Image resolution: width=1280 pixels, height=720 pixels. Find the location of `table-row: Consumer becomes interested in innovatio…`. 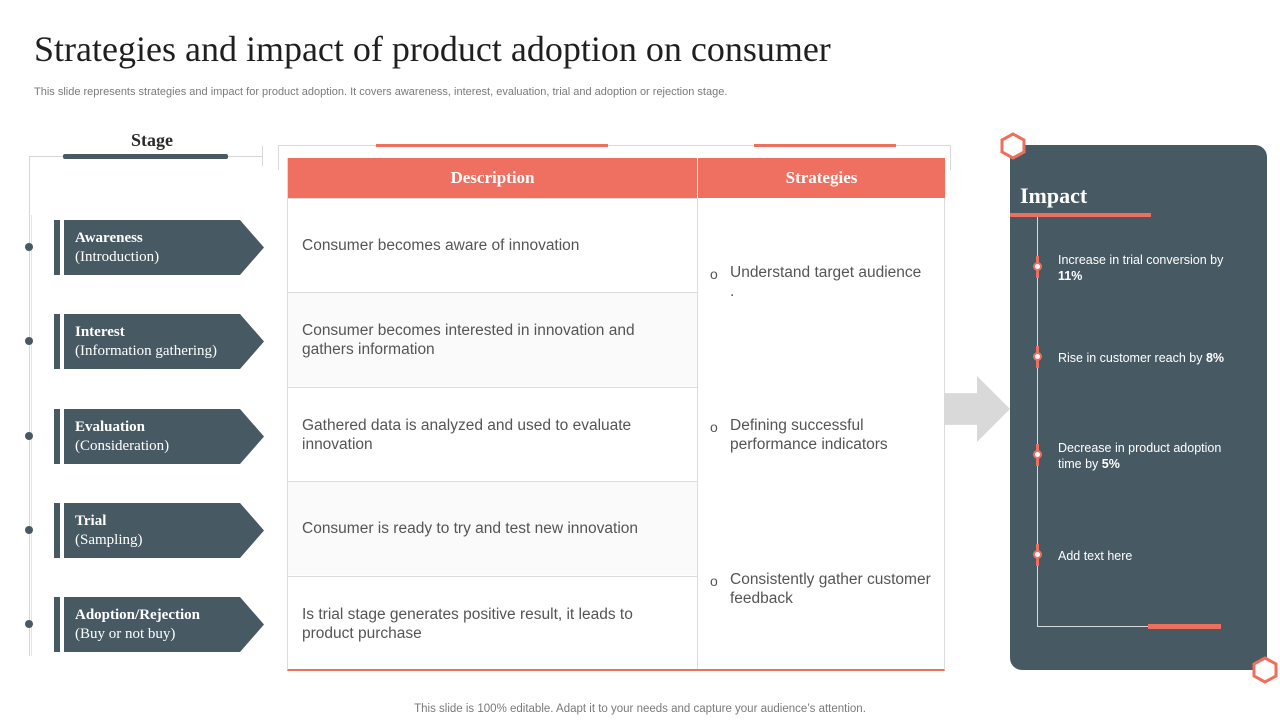

table-row: Consumer becomes interested in innovatio… is located at coordinates (492, 339).